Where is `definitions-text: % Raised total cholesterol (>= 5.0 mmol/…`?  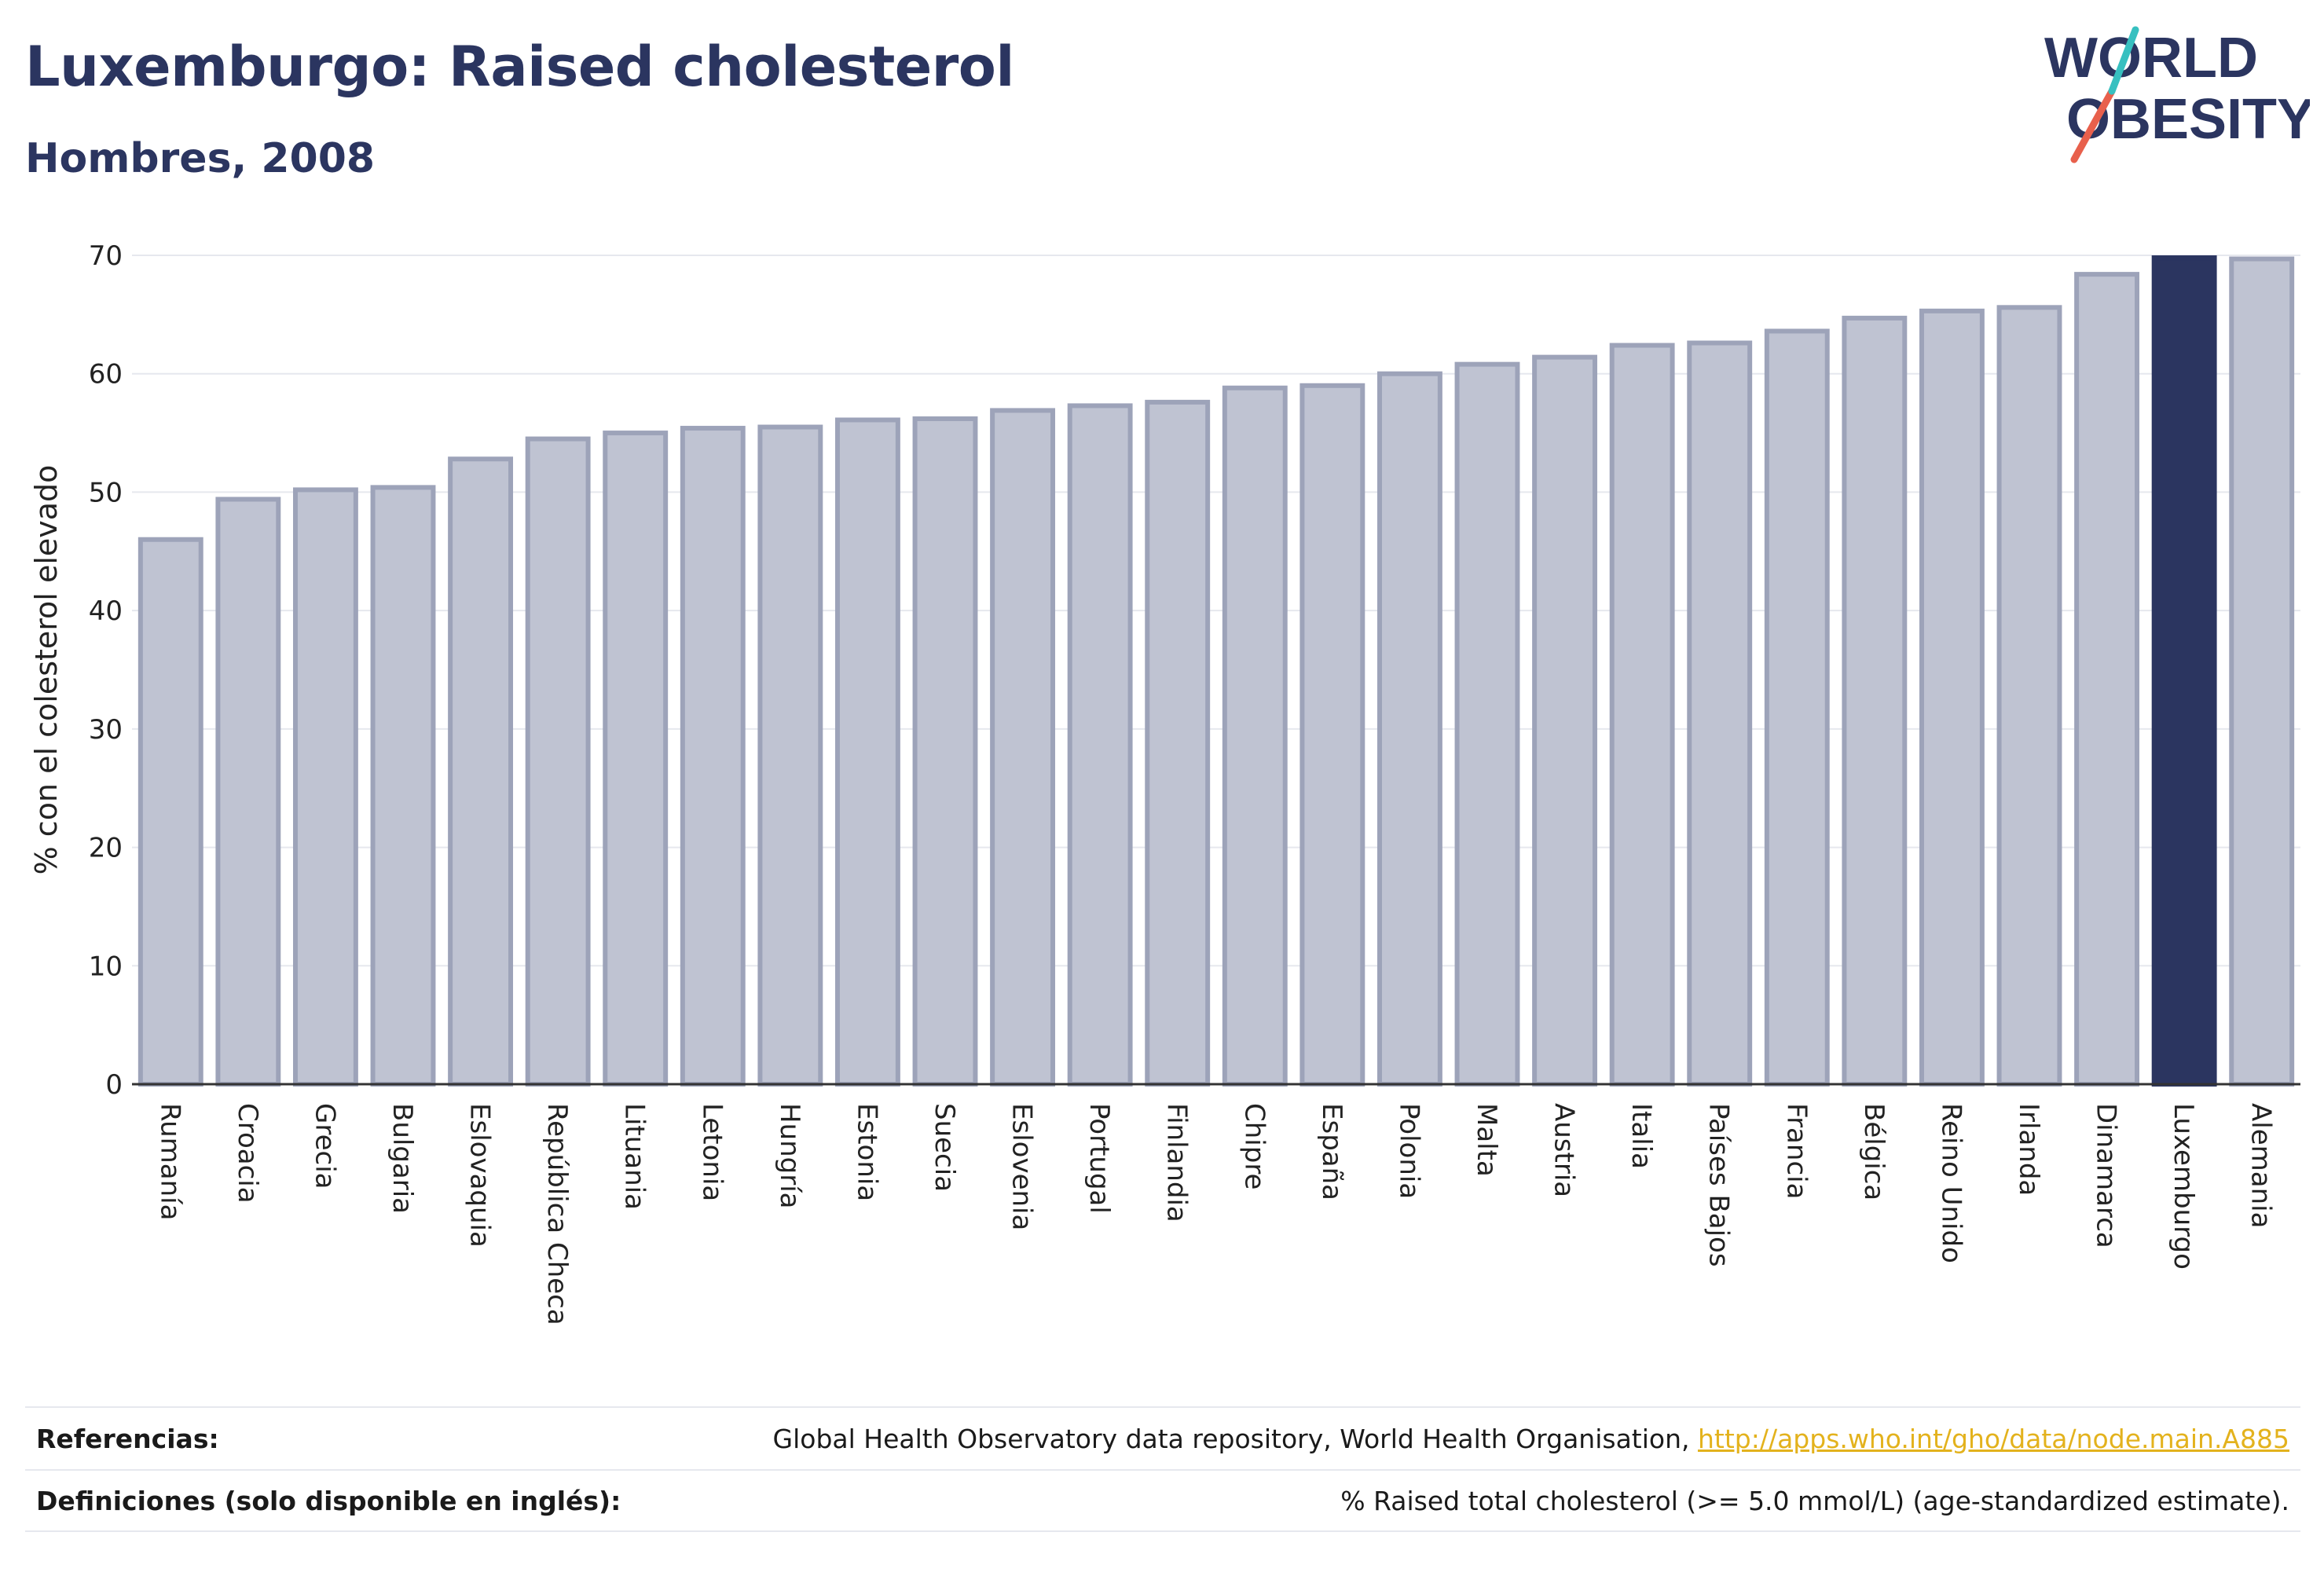
definitions-text: % Raised total cholesterol (>= 5.0 mmol/… is located at coordinates (1814, 1500).